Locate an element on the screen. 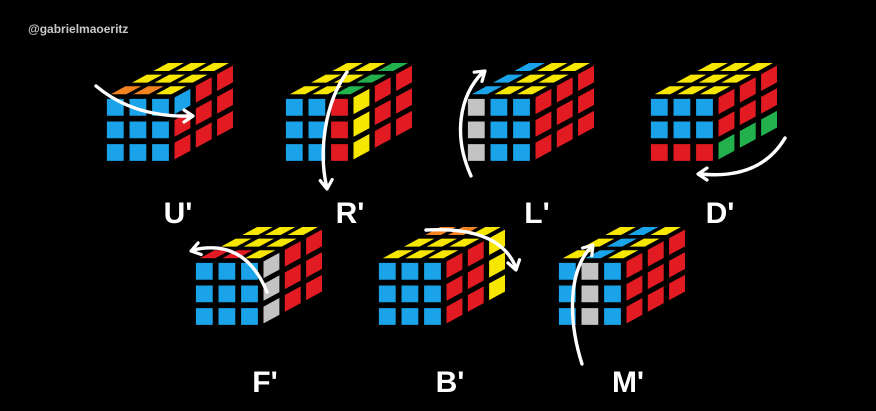 The width and height of the screenshot is (876, 411). move-label-1: R' is located at coordinates (350, 213).